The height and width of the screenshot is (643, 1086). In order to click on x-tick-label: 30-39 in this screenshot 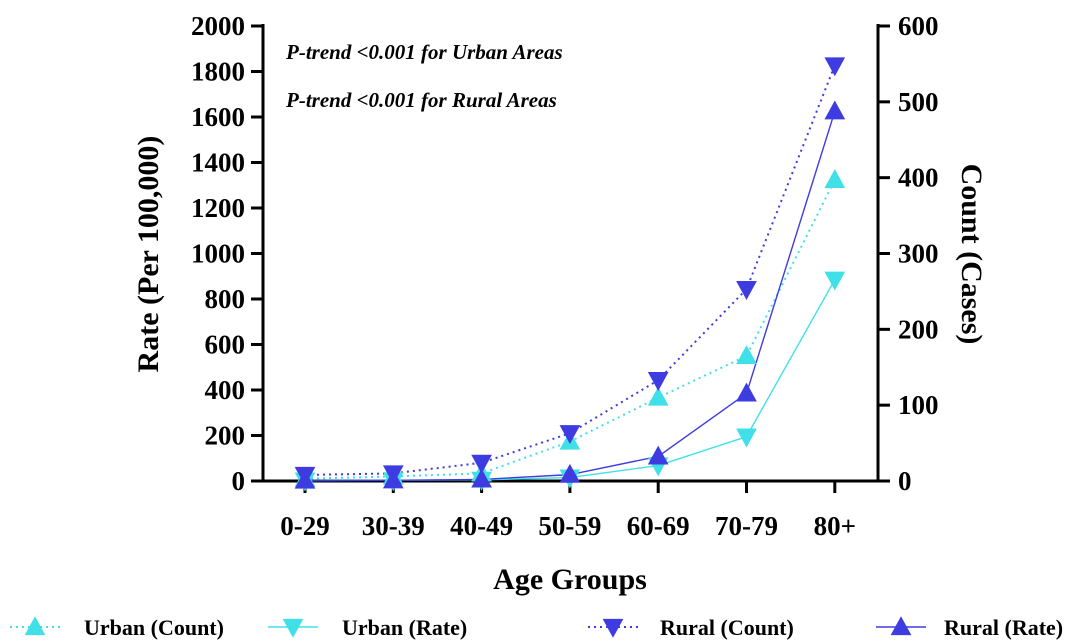, I will do `click(393, 526)`.